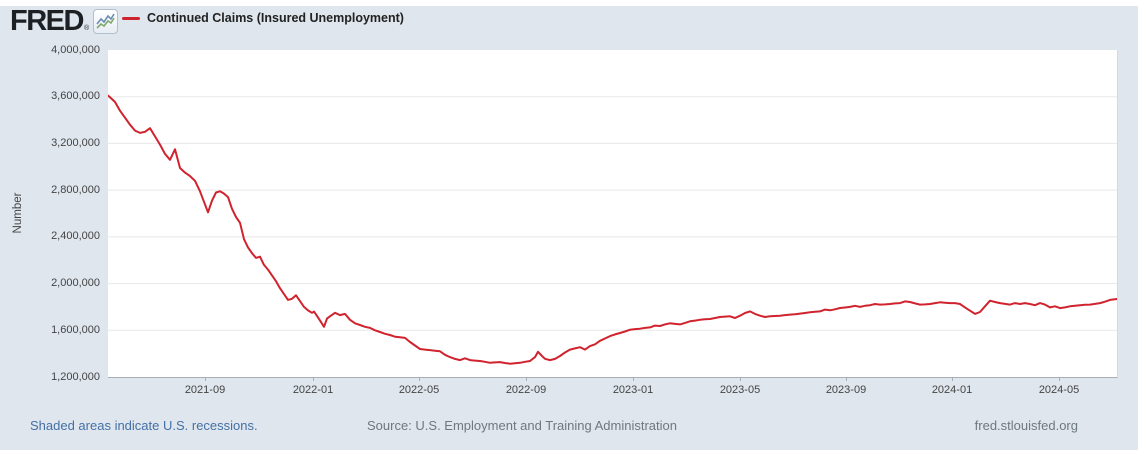  What do you see at coordinates (952, 390) in the screenshot?
I see `x-tick-label: 2024-01` at bounding box center [952, 390].